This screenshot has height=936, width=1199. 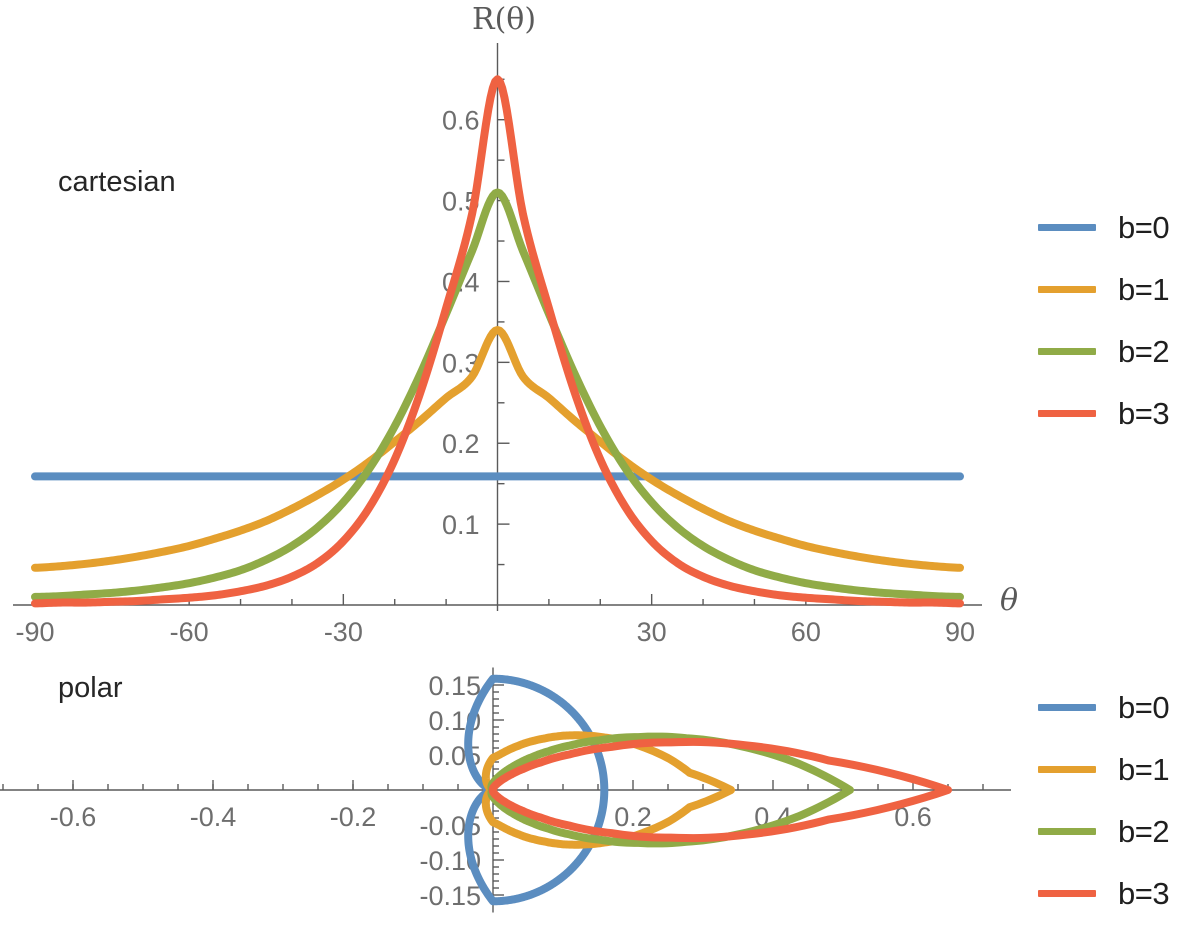 What do you see at coordinates (73, 817) in the screenshot?
I see `polar-x-tick-label: -0.6` at bounding box center [73, 817].